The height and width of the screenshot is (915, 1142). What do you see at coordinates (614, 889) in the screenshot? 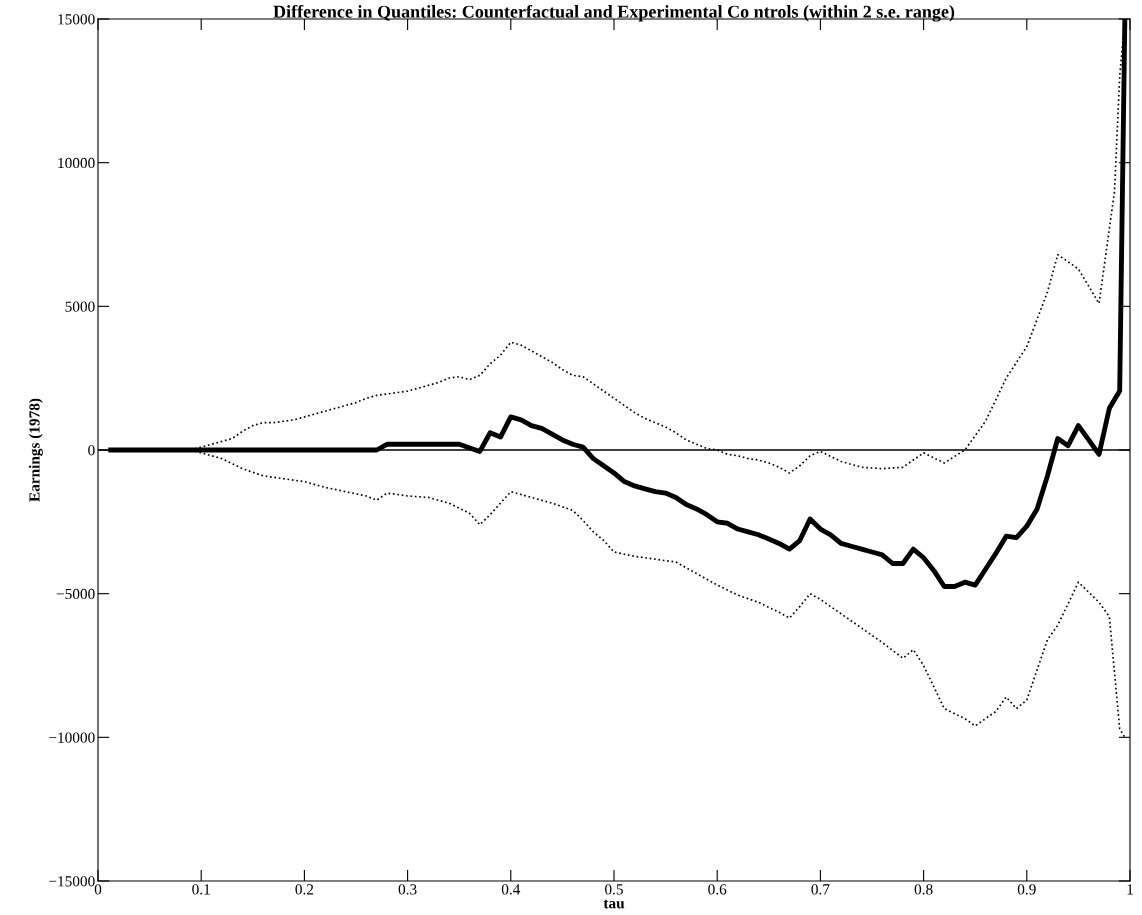
I see `x-tick-label: 0.5` at bounding box center [614, 889].